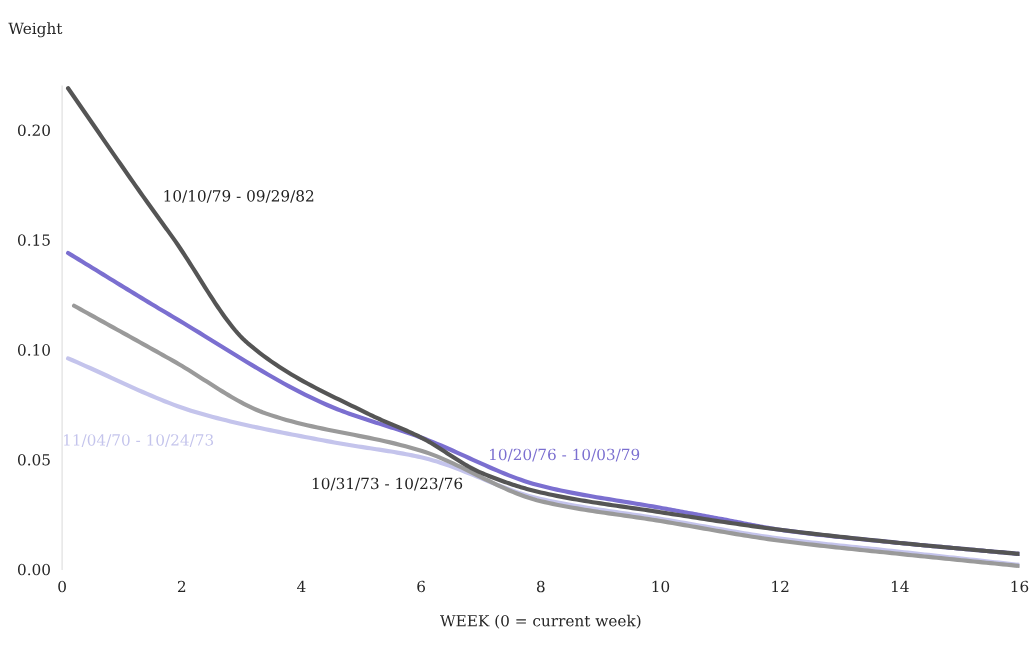 The image size is (1035, 662). I want to click on x-tick-label: 16, so click(1020, 586).